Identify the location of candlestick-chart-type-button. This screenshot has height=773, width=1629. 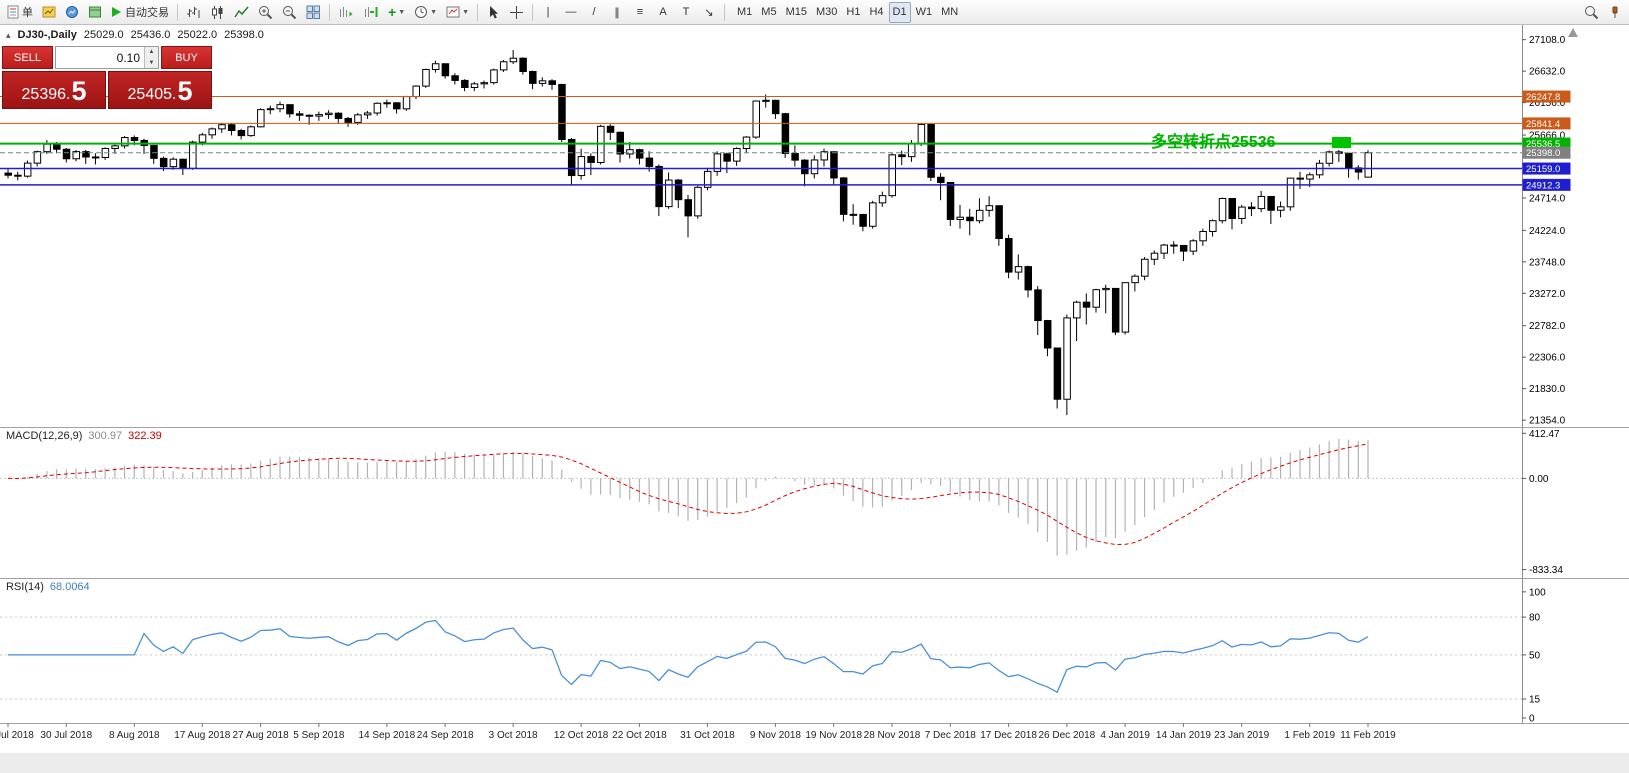
(217, 12).